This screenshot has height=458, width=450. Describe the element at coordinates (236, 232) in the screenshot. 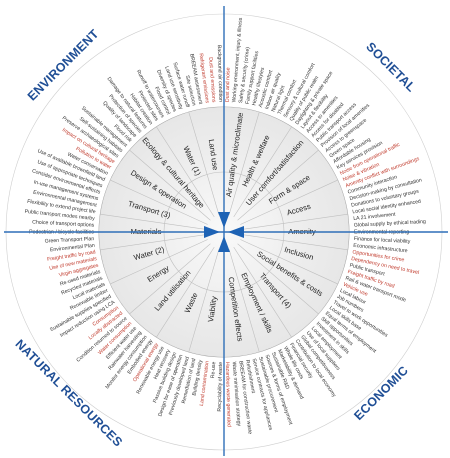

I see `arrow-from-right` at that location.